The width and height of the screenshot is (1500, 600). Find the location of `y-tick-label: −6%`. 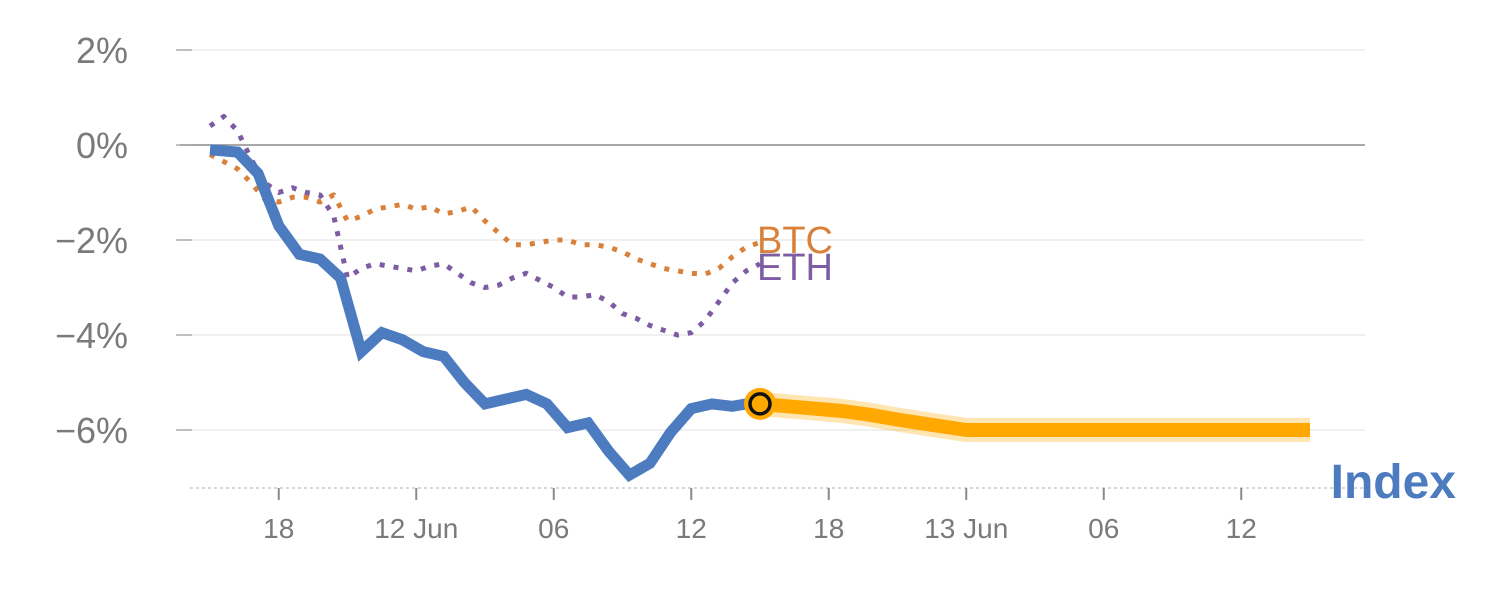

y-tick-label: −6% is located at coordinates (91, 430).